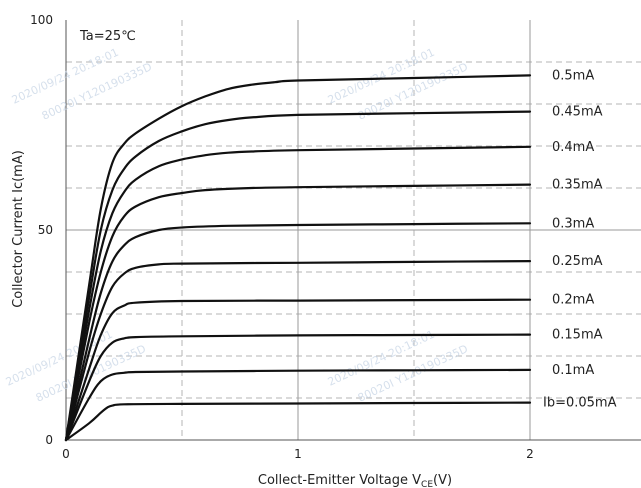 This screenshot has height=488, width=641. Describe the element at coordinates (427, 484) in the screenshot. I see `x-axis-label-subscript: CE` at that location.